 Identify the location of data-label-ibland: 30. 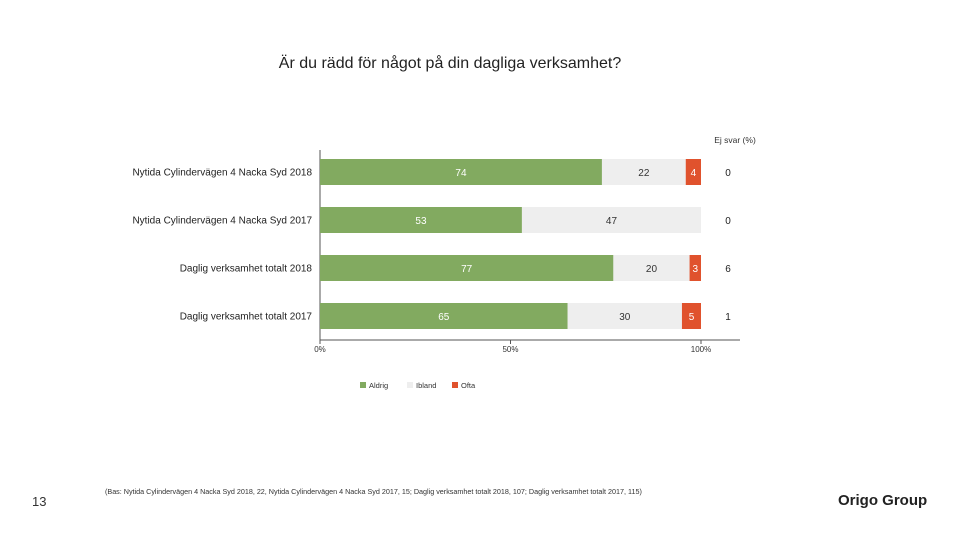
(625, 317).